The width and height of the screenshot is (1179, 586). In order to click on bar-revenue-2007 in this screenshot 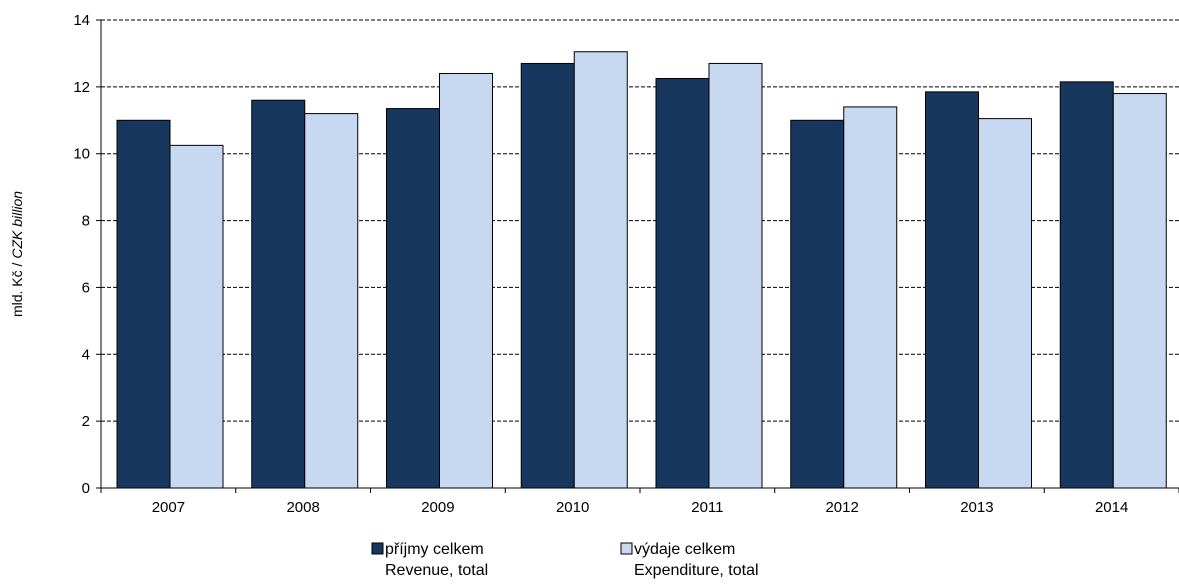, I will do `click(143, 304)`.